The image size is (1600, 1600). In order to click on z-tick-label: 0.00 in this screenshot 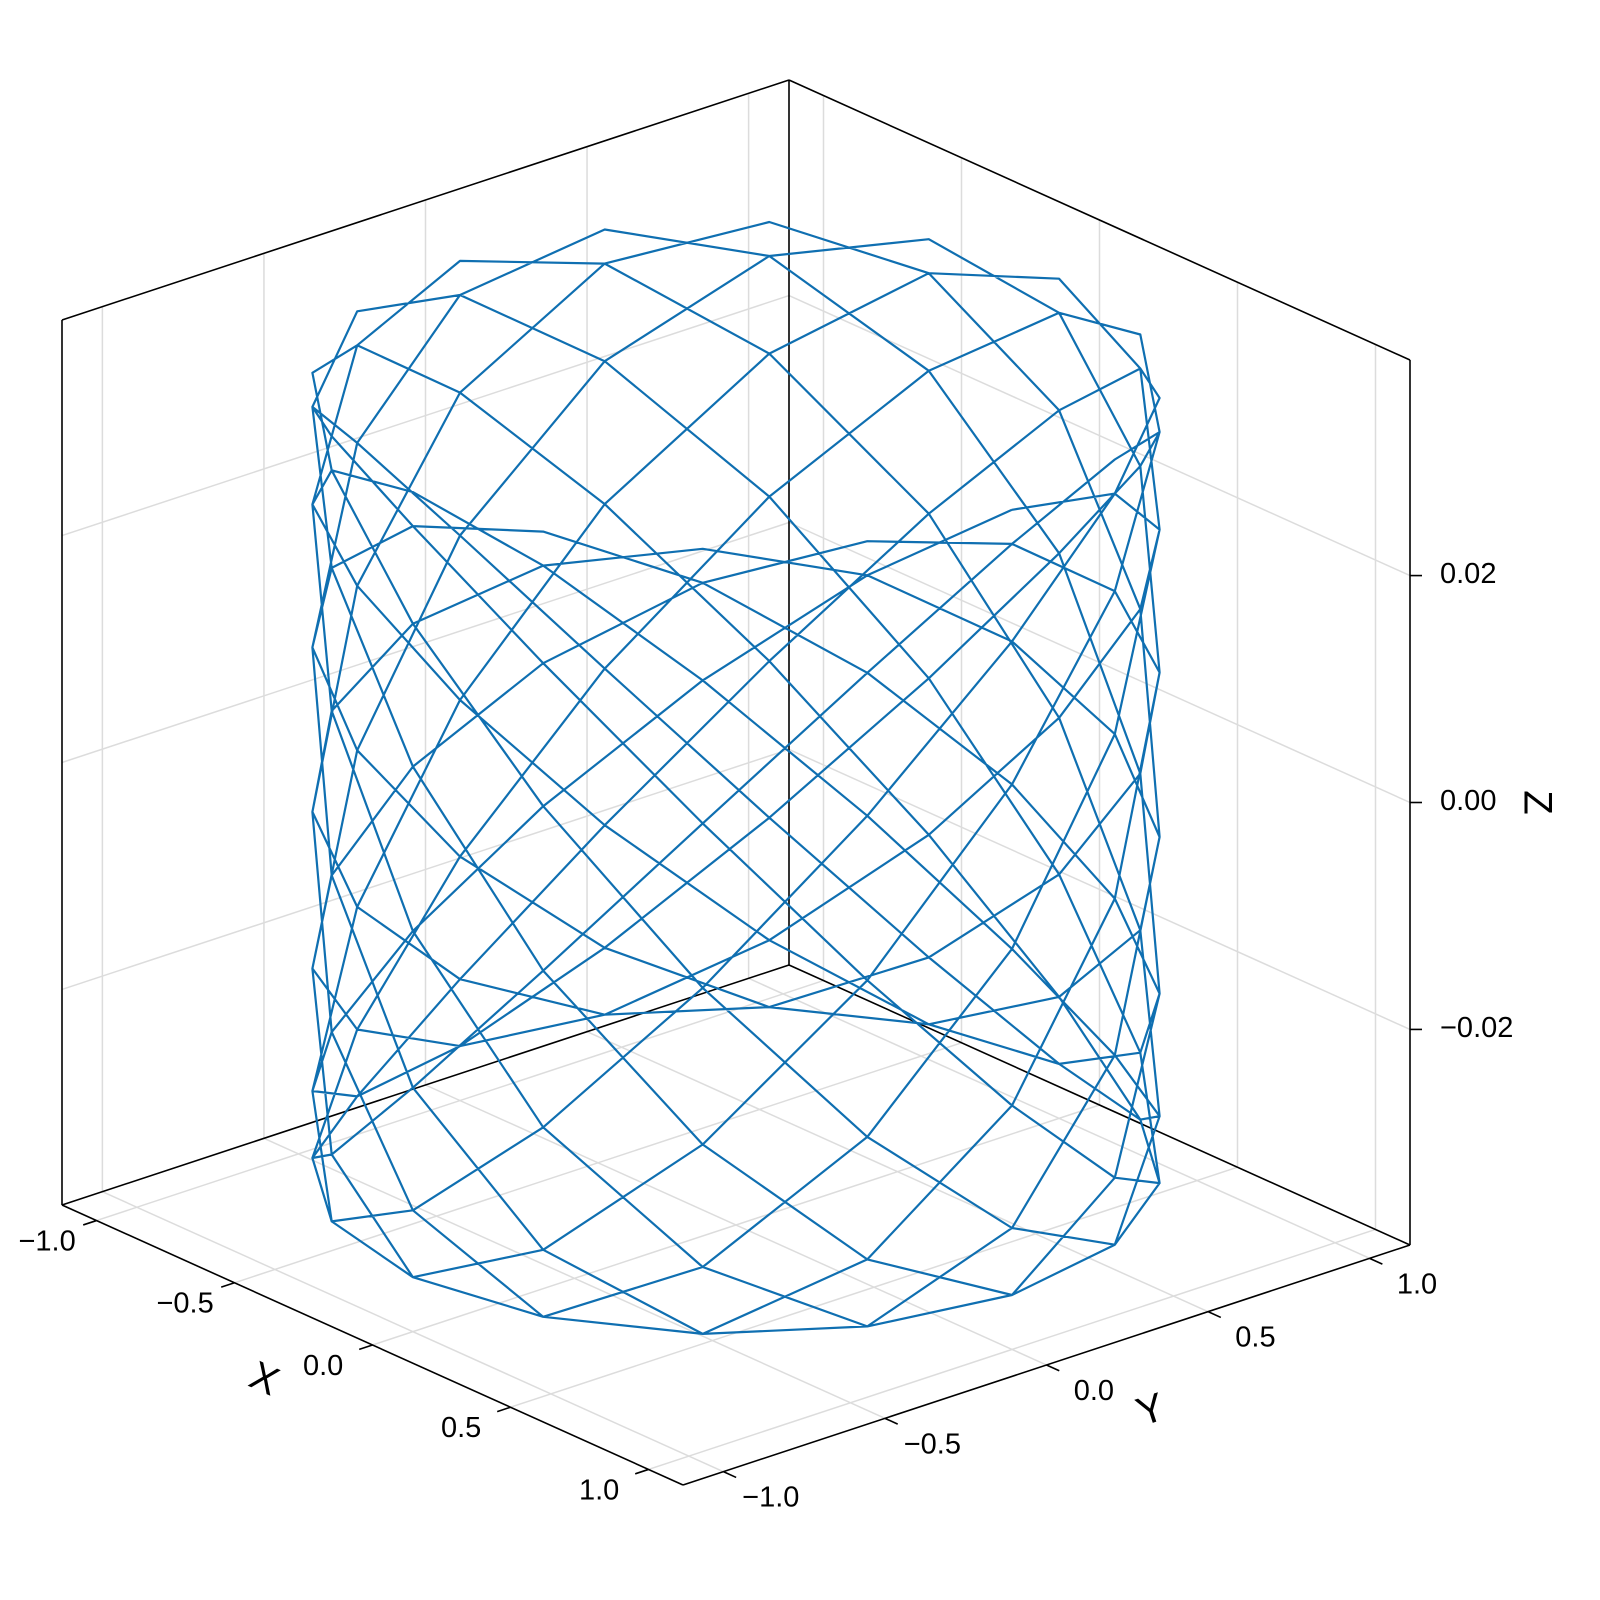, I will do `click(1468, 801)`.